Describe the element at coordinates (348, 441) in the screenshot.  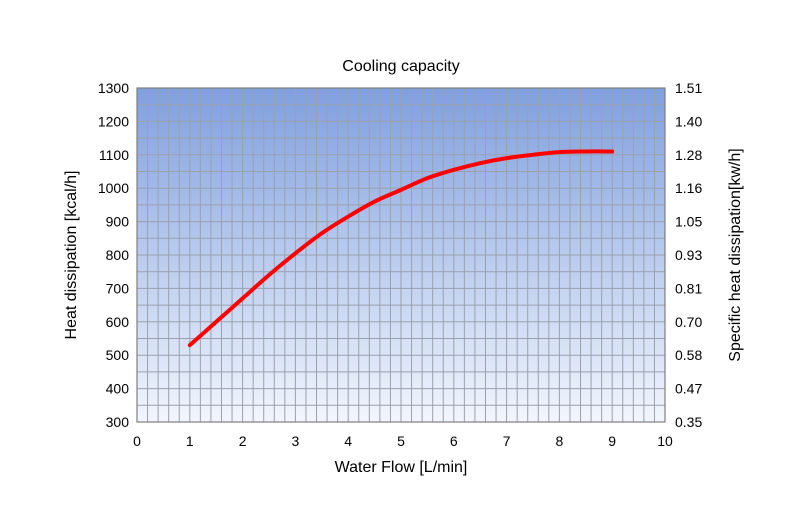
I see `x-tick-label: 4` at that location.